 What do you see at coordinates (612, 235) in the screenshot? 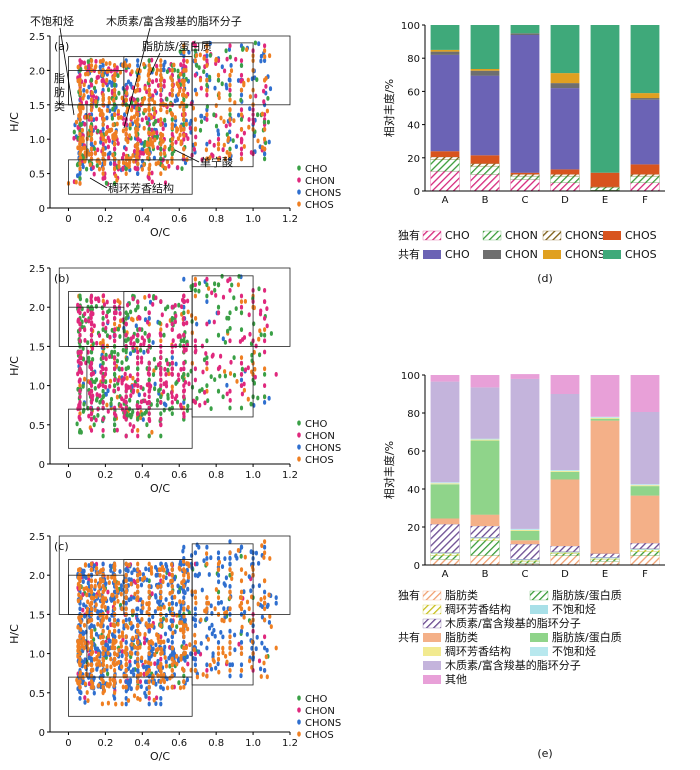
I see `legend-swatch` at bounding box center [612, 235].